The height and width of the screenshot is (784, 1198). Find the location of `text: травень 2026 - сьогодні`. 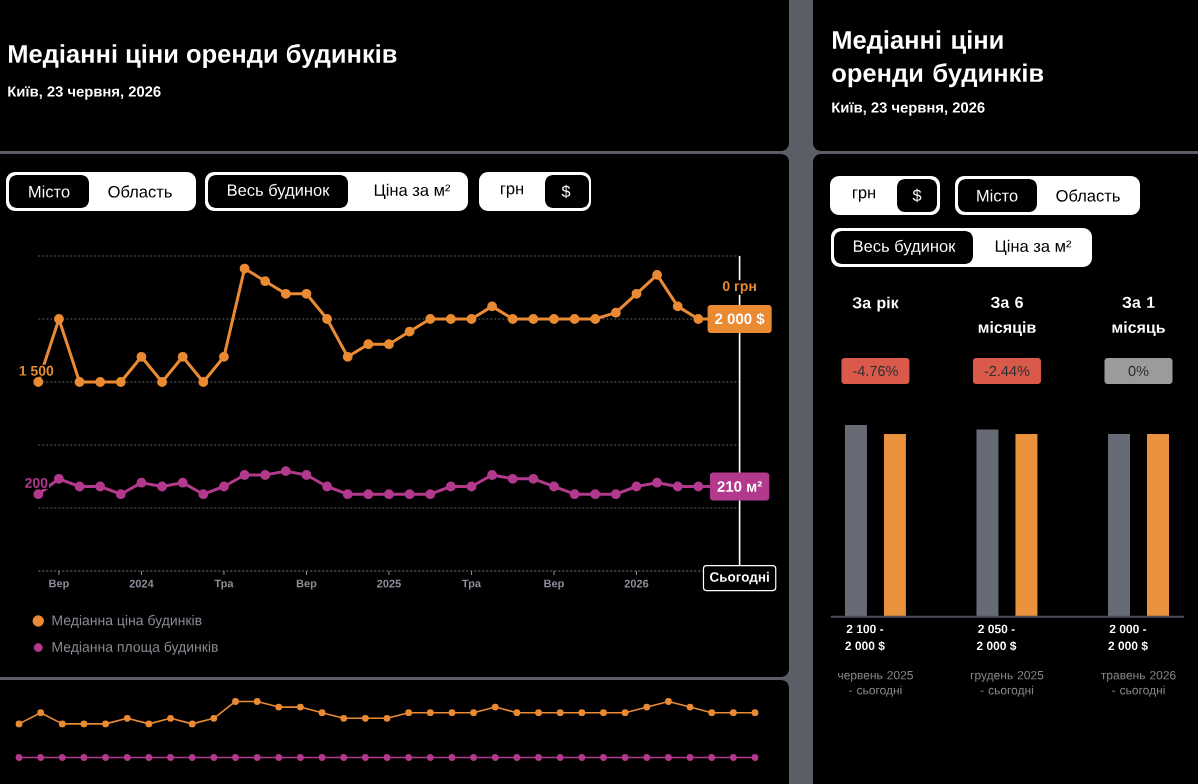

text: травень 2026 - сьогодні is located at coordinates (1138, 683).